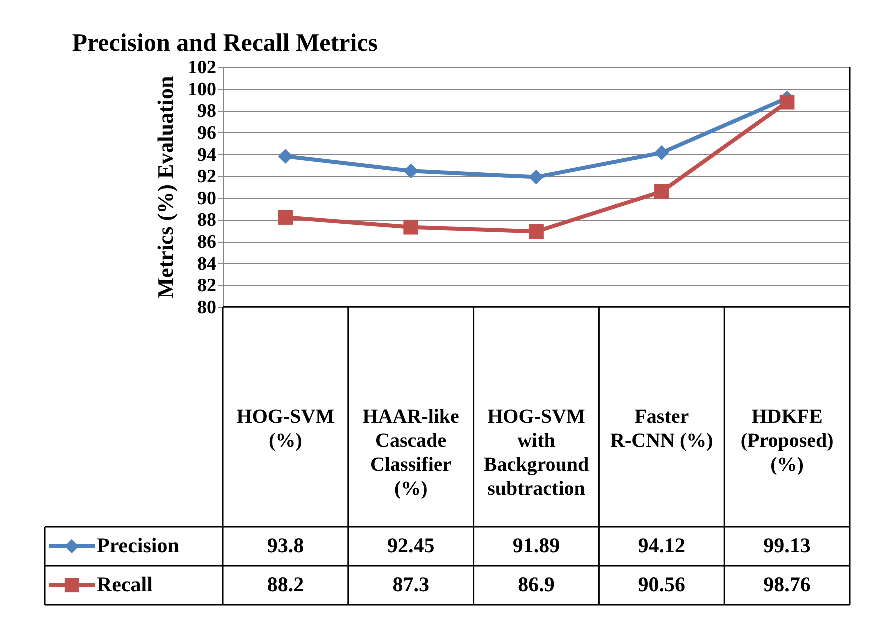  I want to click on y-tick-label: 98, so click(207, 111).